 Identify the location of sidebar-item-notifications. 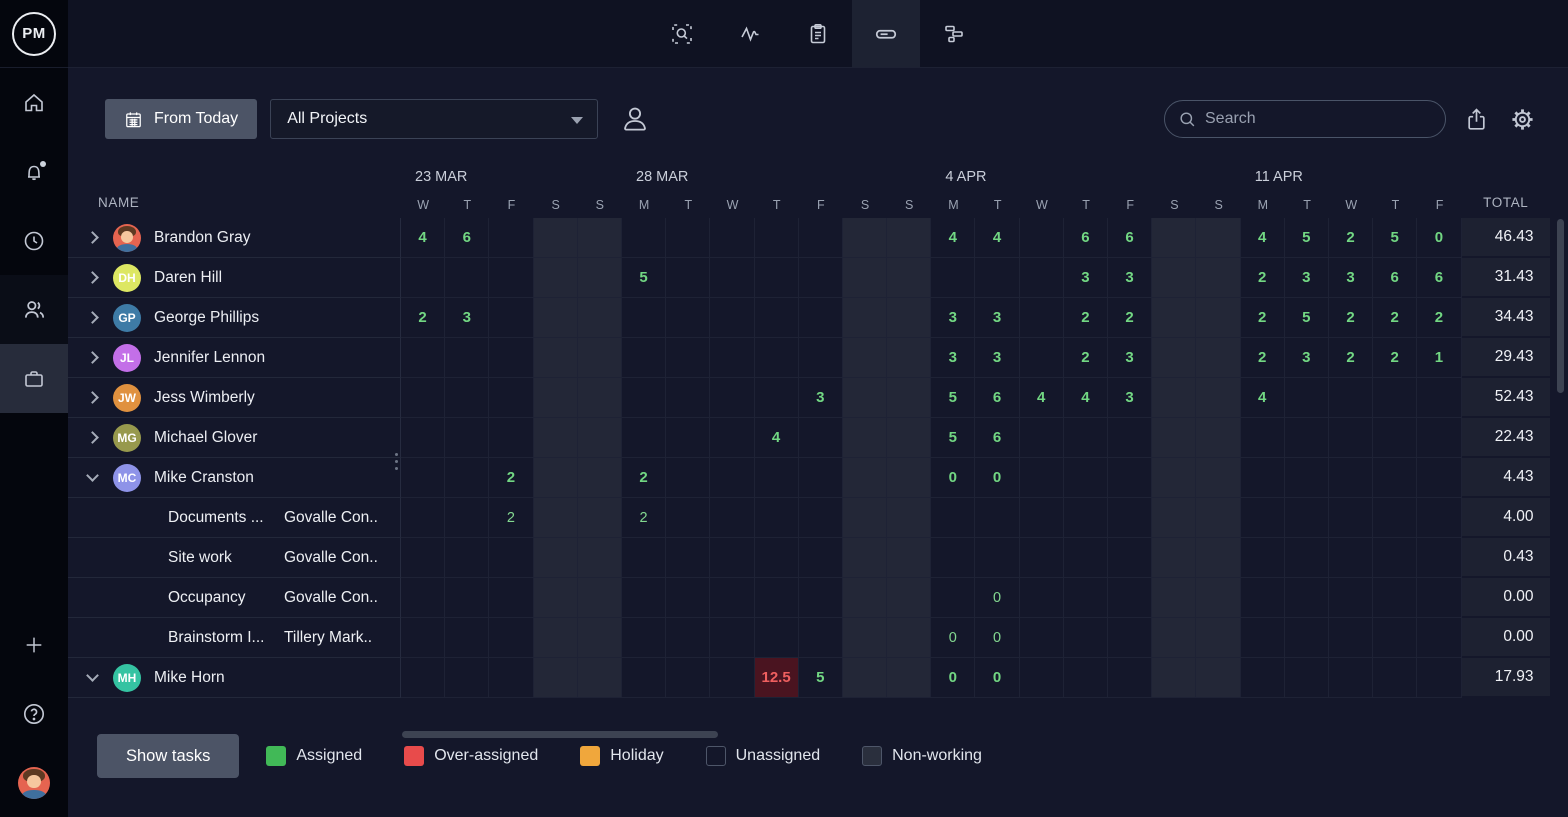
(34, 171).